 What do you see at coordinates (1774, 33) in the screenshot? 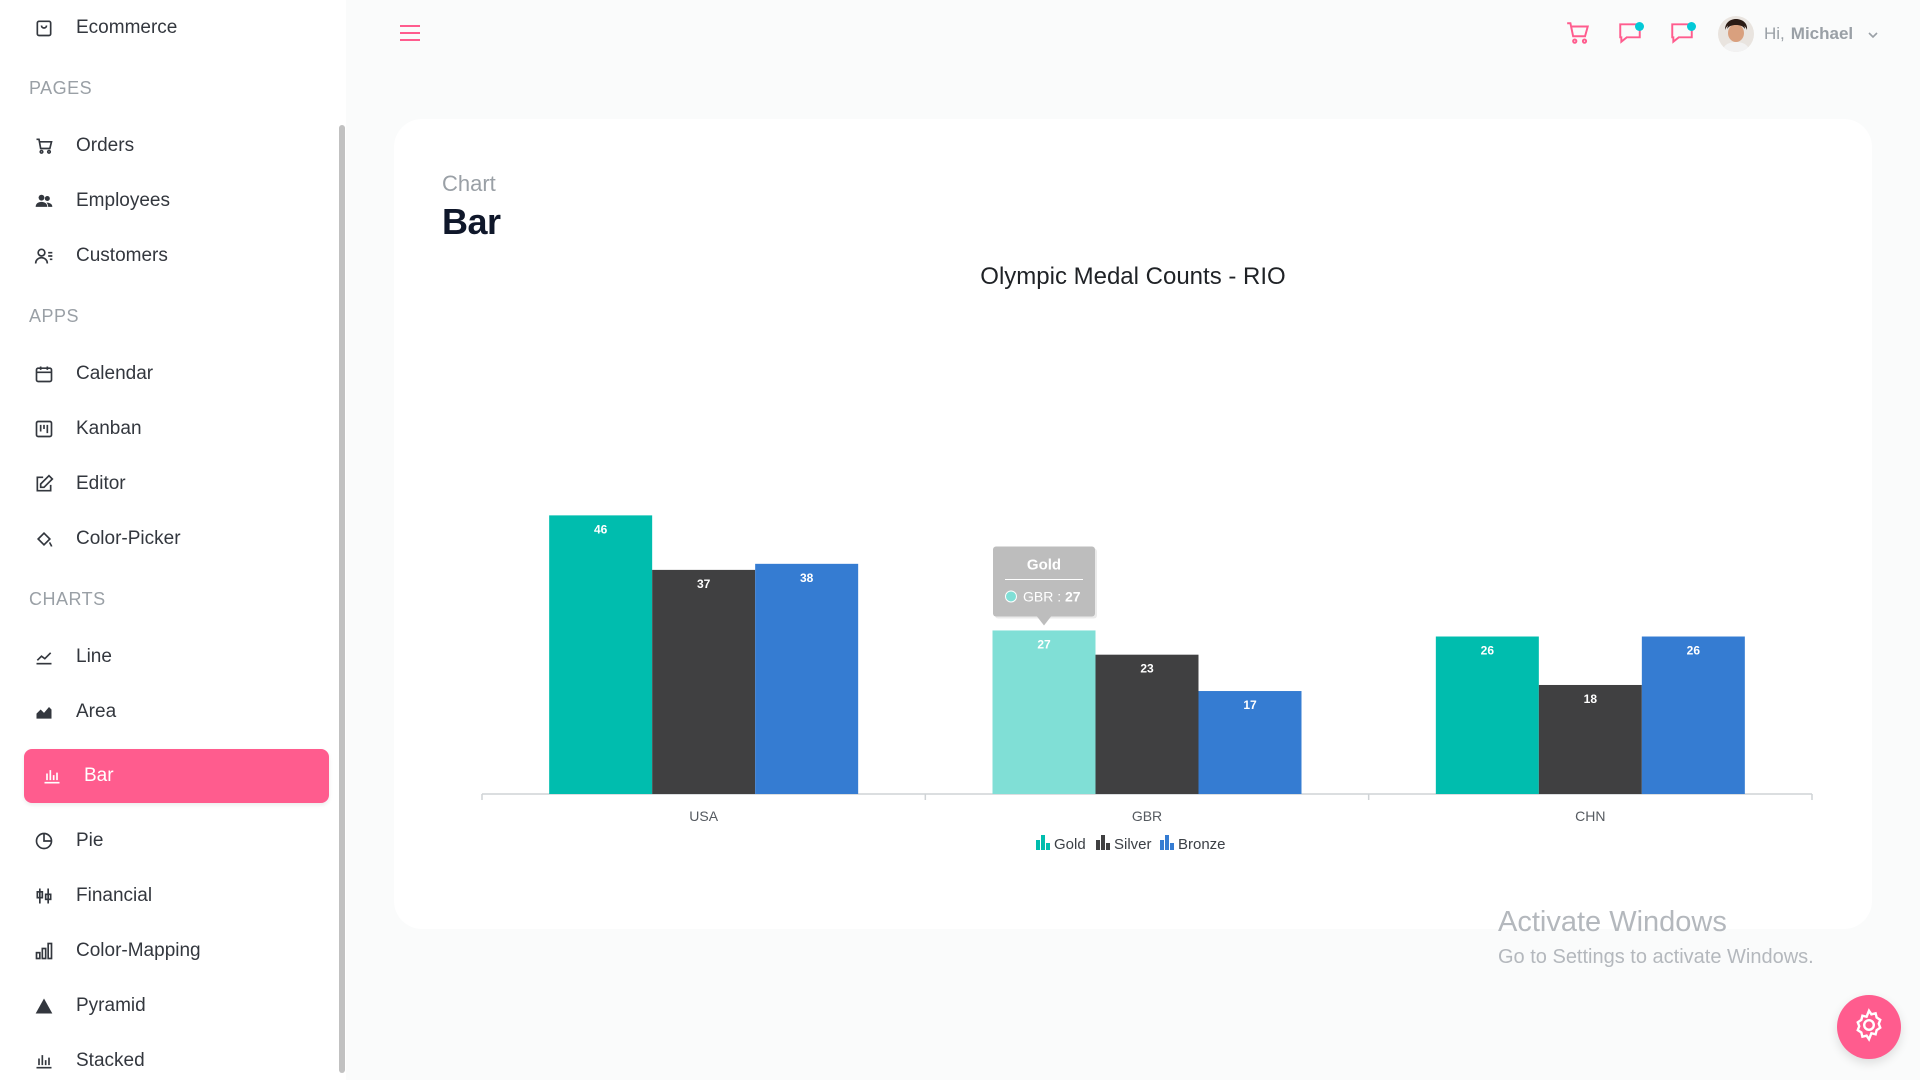
I see `greeting-text: Hi,` at bounding box center [1774, 33].